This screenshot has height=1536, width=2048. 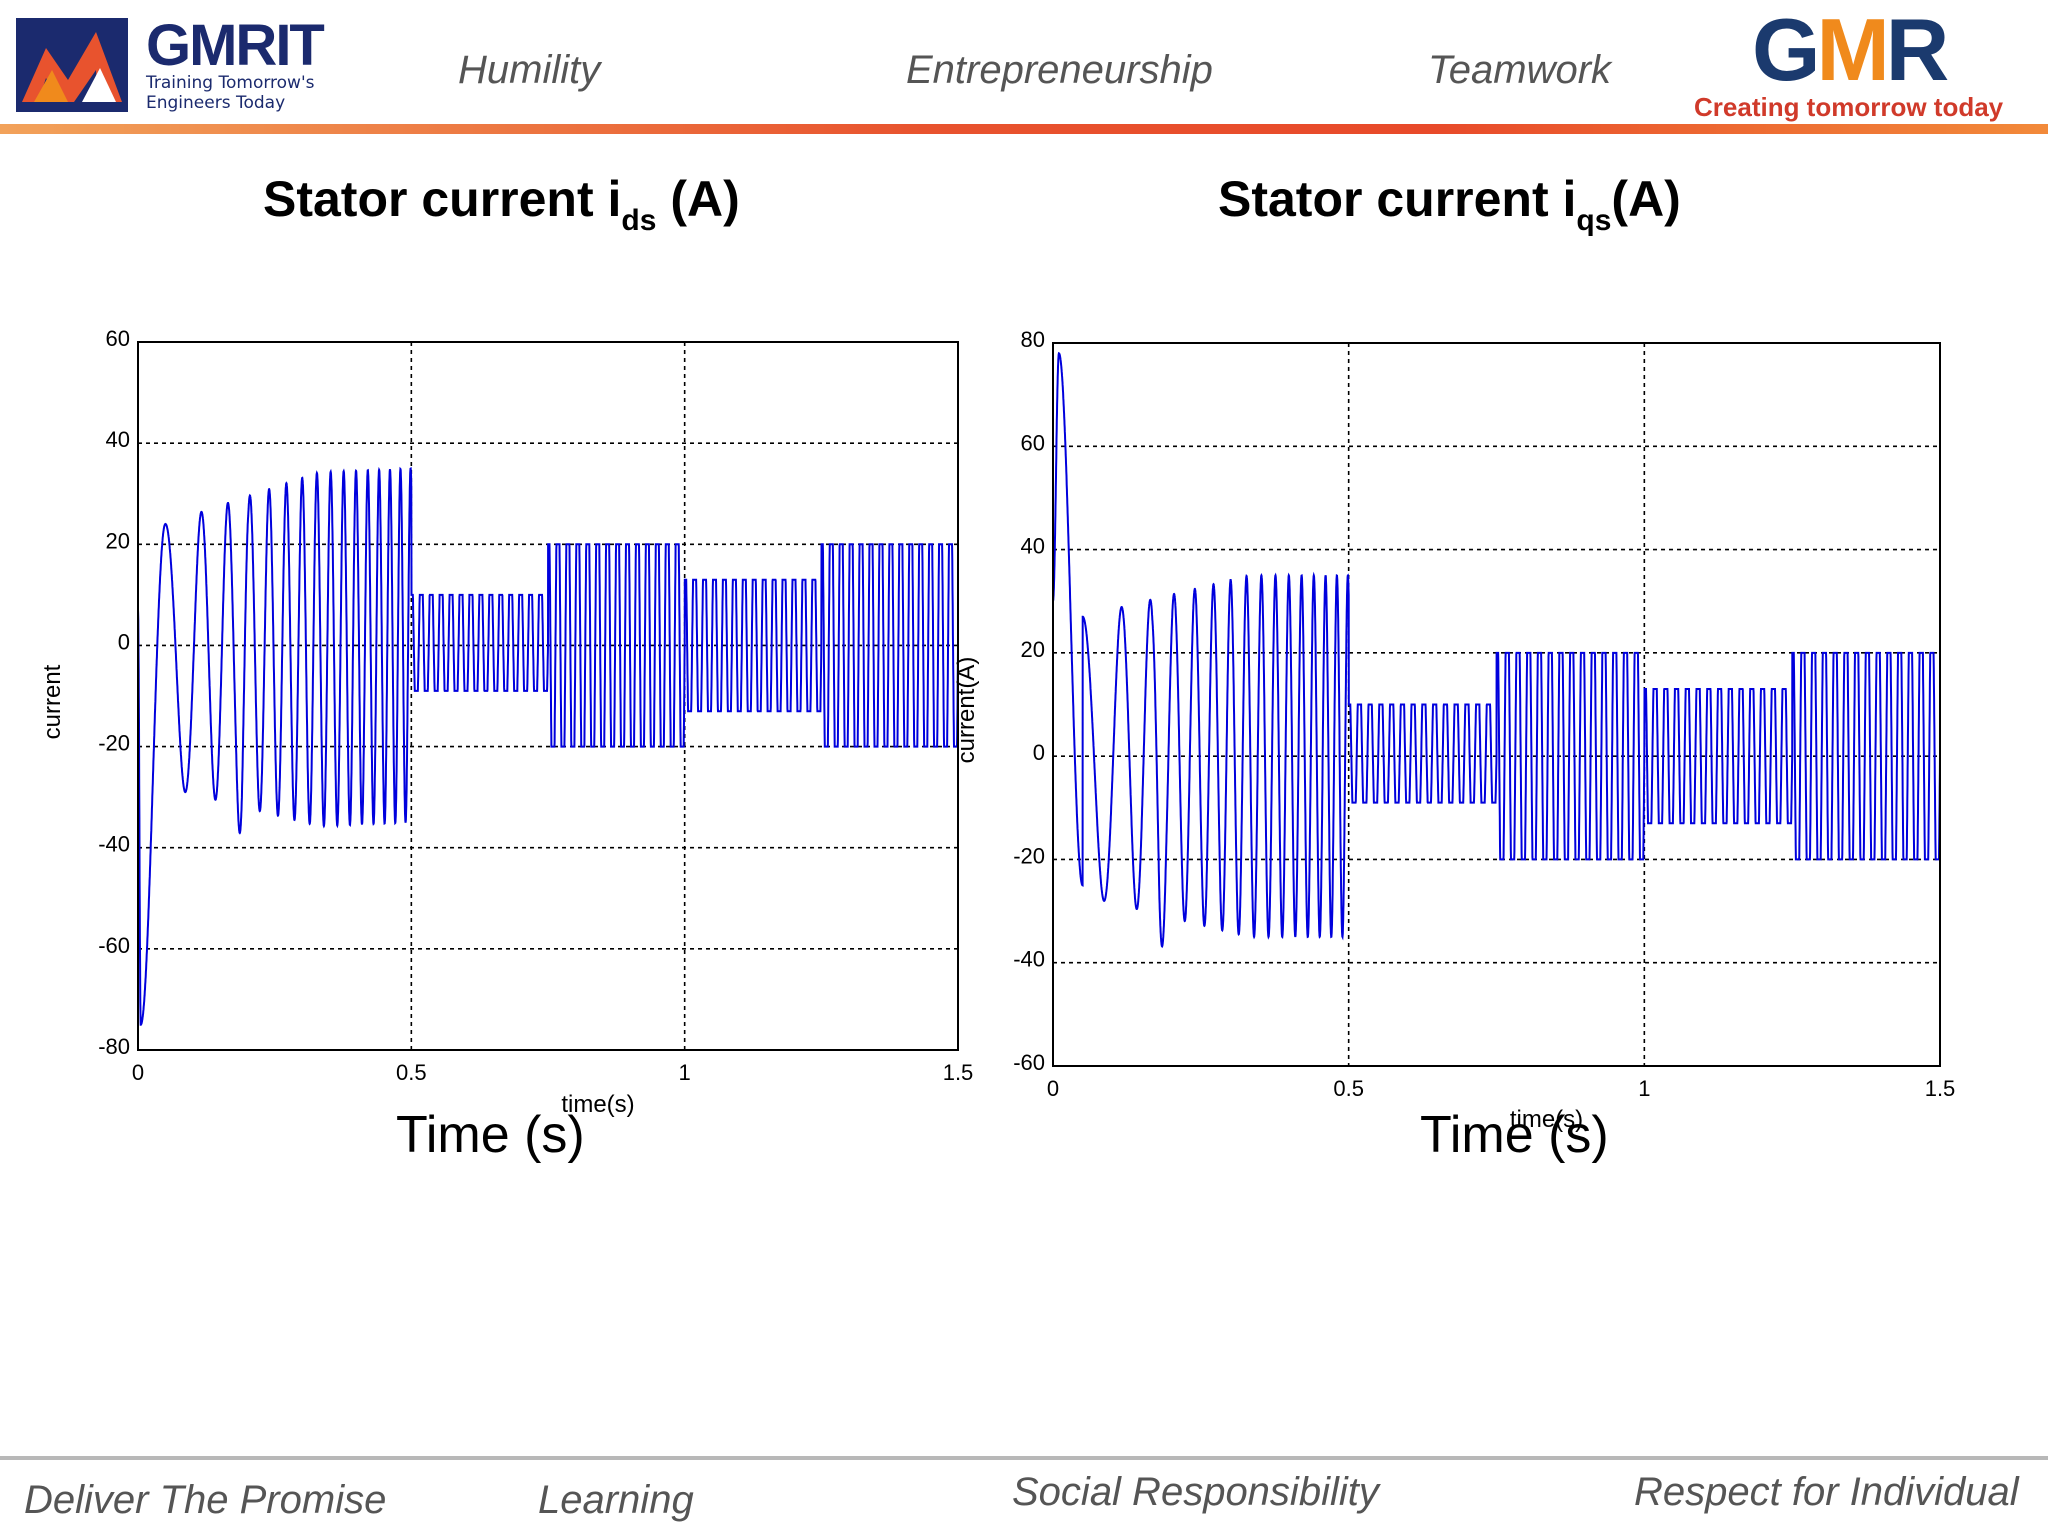 What do you see at coordinates (548, 746) in the screenshot?
I see `series-line-ids` at bounding box center [548, 746].